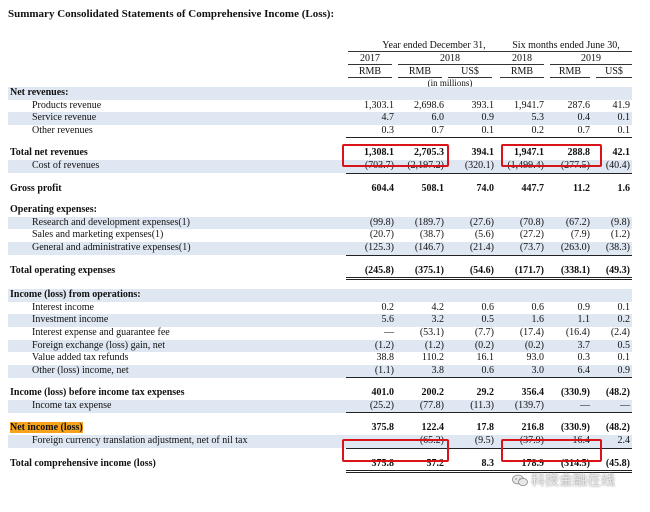 The height and width of the screenshot is (512, 650). Describe the element at coordinates (177, 248) in the screenshot. I see `row-label: General and administrative expenses(1)` at that location.